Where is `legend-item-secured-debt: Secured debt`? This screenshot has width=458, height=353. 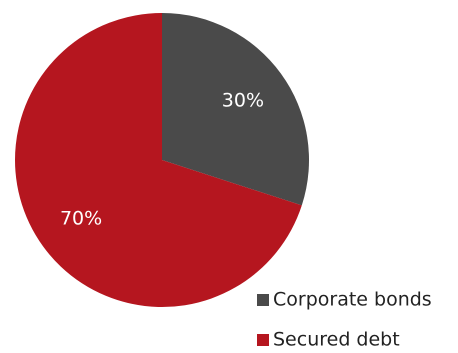 legend-item-secured-debt: Secured debt is located at coordinates (328, 340).